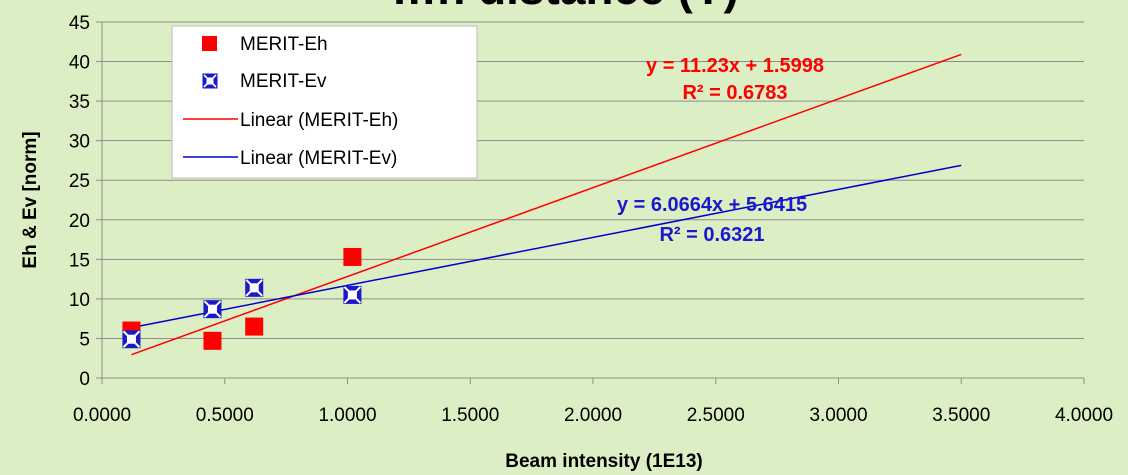  What do you see at coordinates (209, 43) in the screenshot?
I see `legend-marker-eh` at bounding box center [209, 43].